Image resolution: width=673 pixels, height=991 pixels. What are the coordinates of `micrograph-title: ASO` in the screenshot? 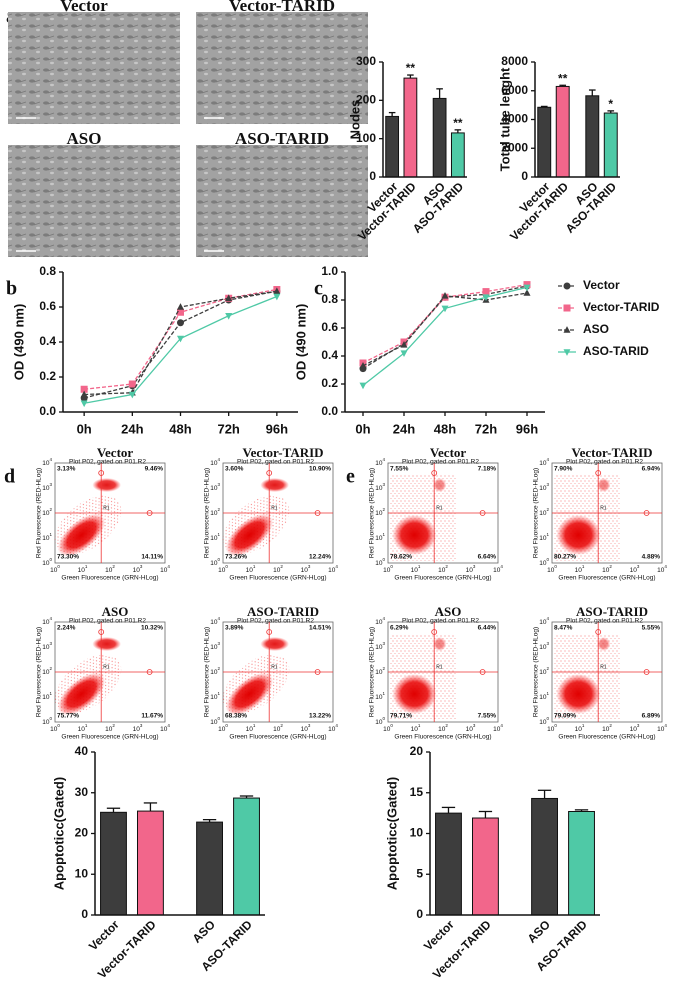 It's located at (84, 138).